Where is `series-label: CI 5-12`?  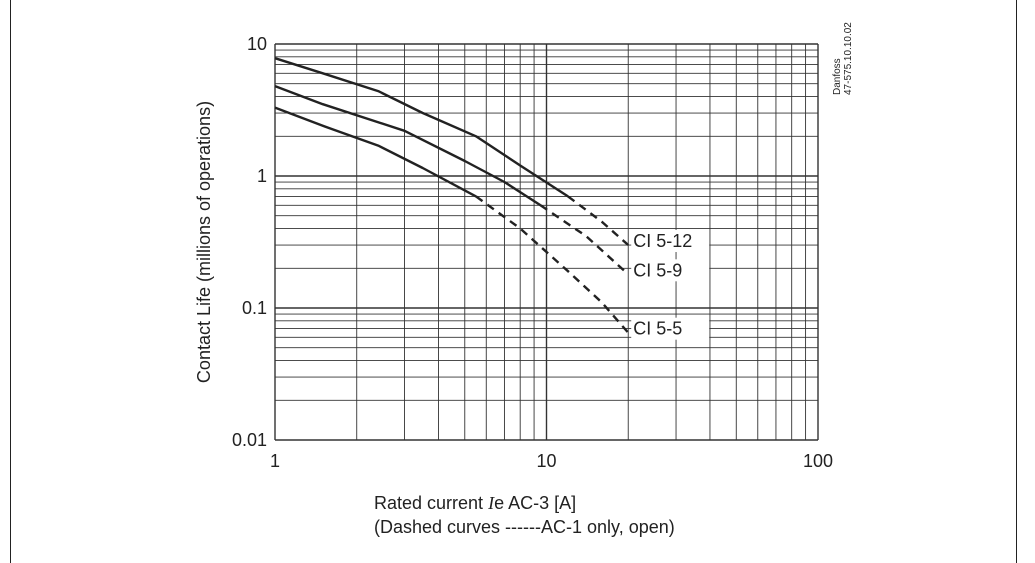
series-label: CI 5-12 is located at coordinates (662, 241).